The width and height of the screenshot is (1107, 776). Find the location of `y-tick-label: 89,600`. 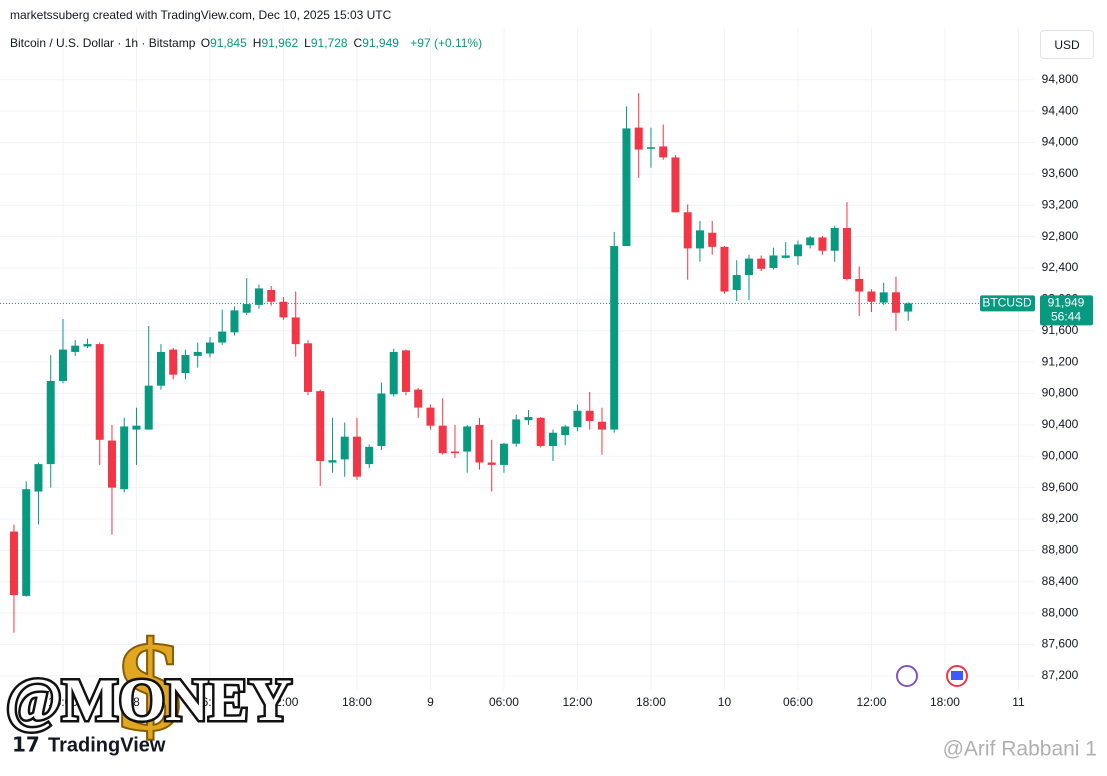

y-tick-label: 89,600 is located at coordinates (1060, 487).